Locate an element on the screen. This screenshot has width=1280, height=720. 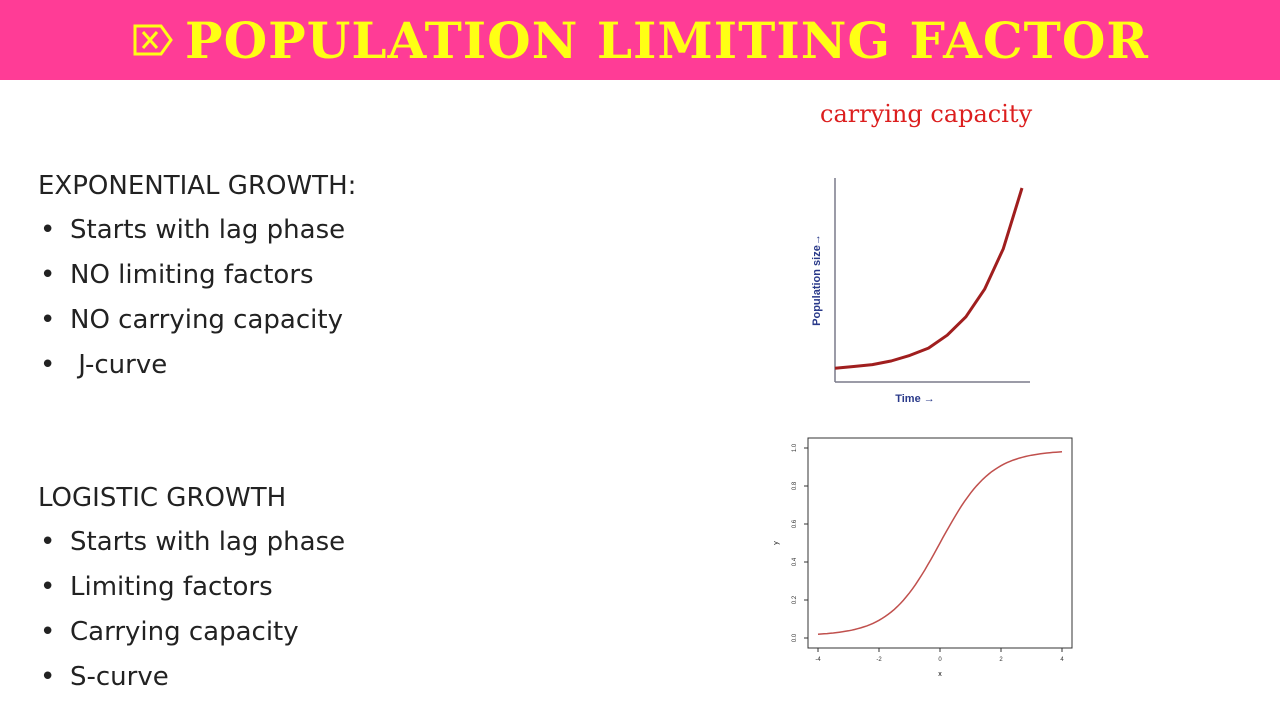
exponential-growth-chart: Time → Population size→ is located at coordinates (920, 291).